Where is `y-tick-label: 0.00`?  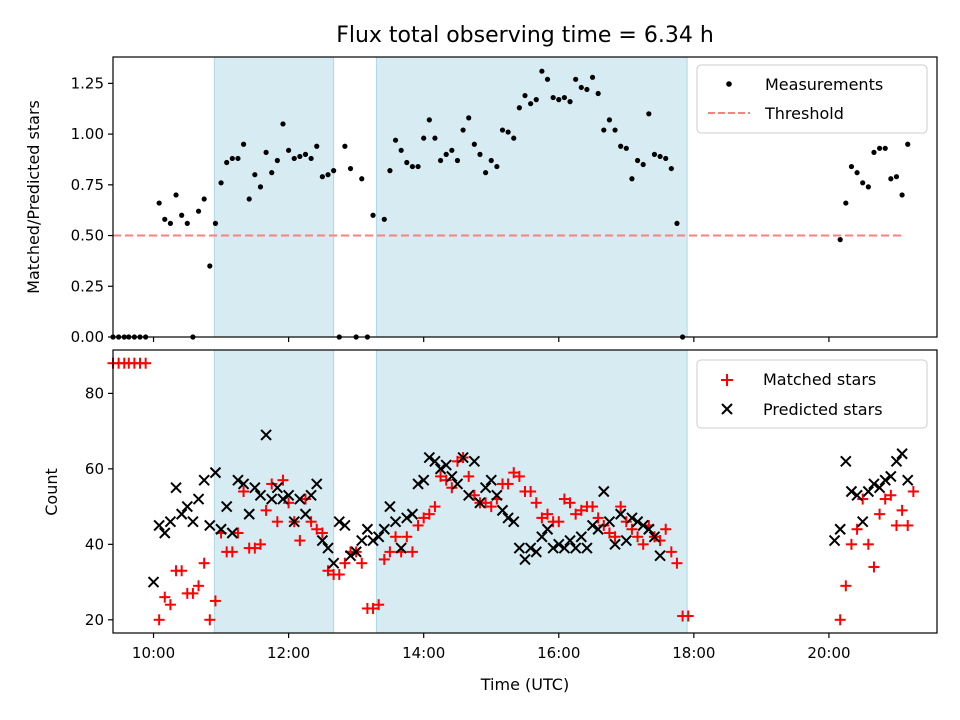
y-tick-label: 0.00 is located at coordinates (87, 337).